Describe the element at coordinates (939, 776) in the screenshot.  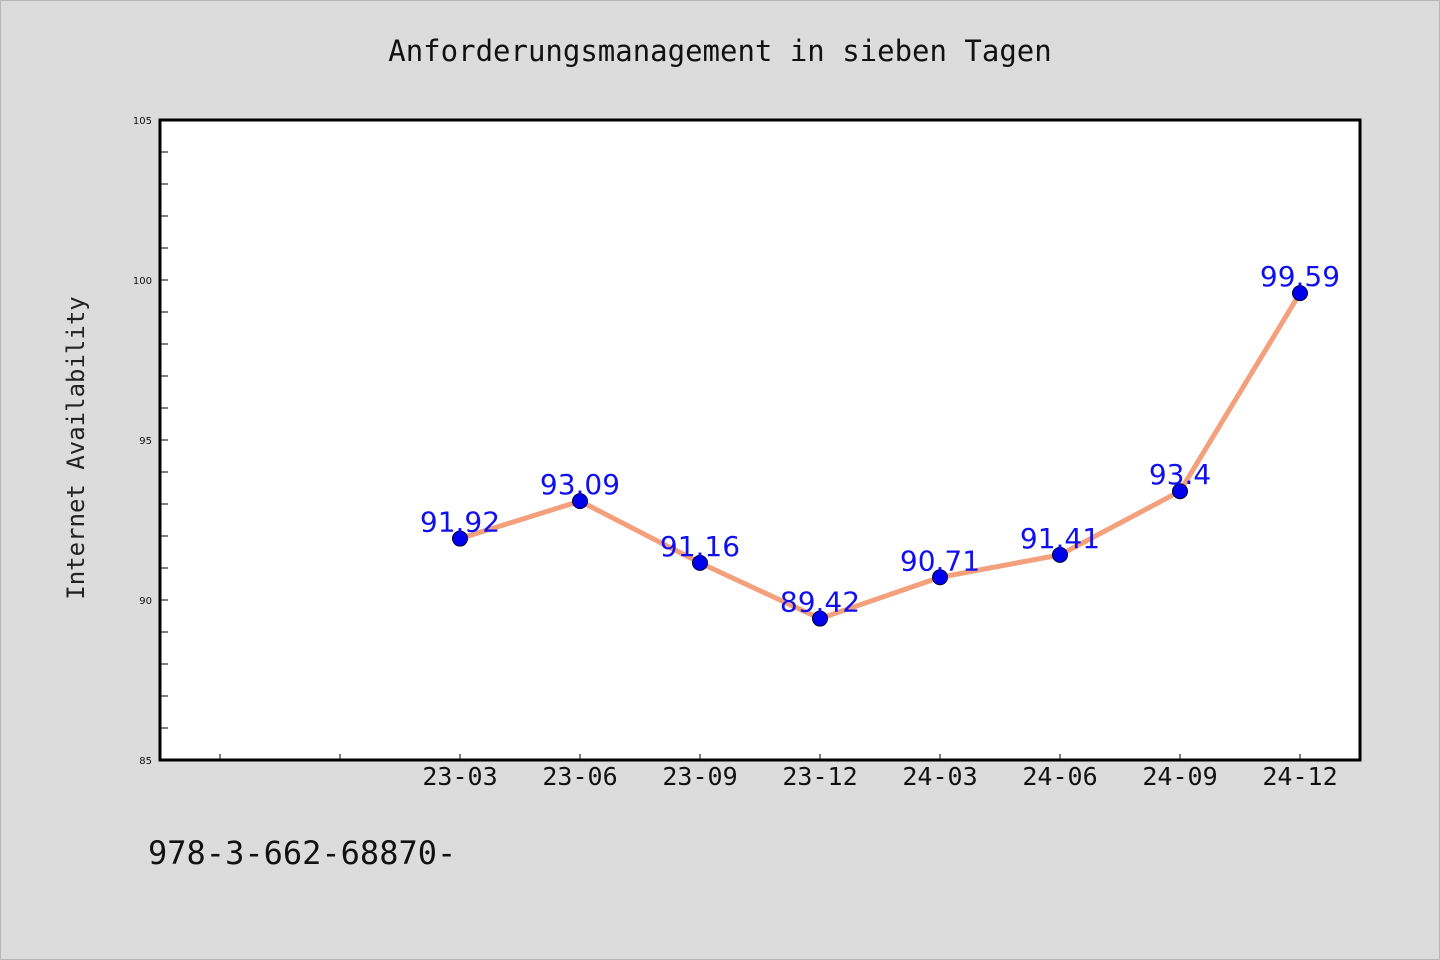
I see `x-tick-label: 24-03` at that location.